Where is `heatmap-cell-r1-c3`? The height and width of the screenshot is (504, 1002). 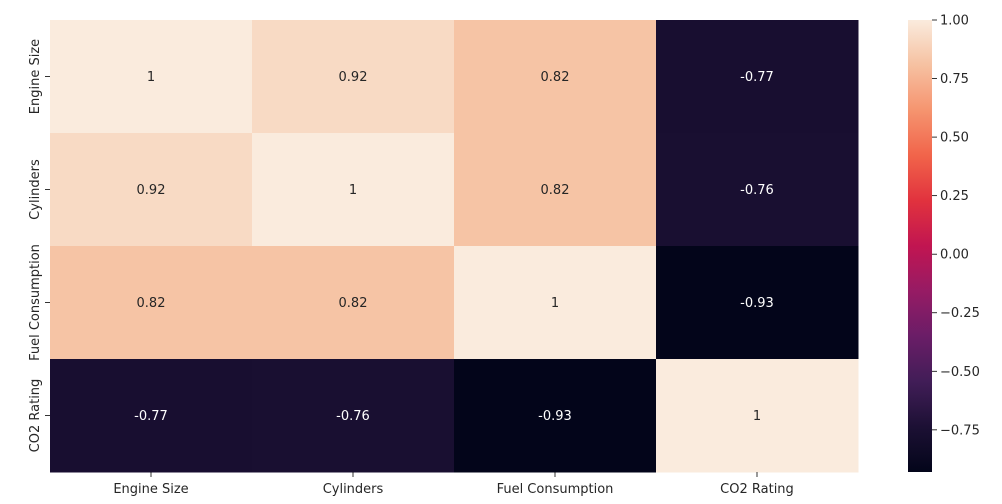 heatmap-cell-r1-c3 is located at coordinates (757, 190).